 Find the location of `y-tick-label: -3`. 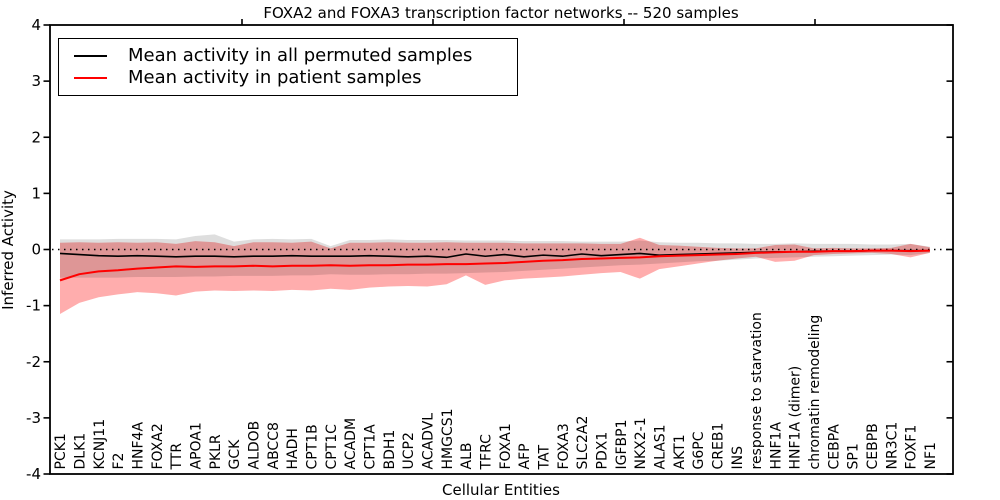

y-tick-label: -3 is located at coordinates (33, 418).